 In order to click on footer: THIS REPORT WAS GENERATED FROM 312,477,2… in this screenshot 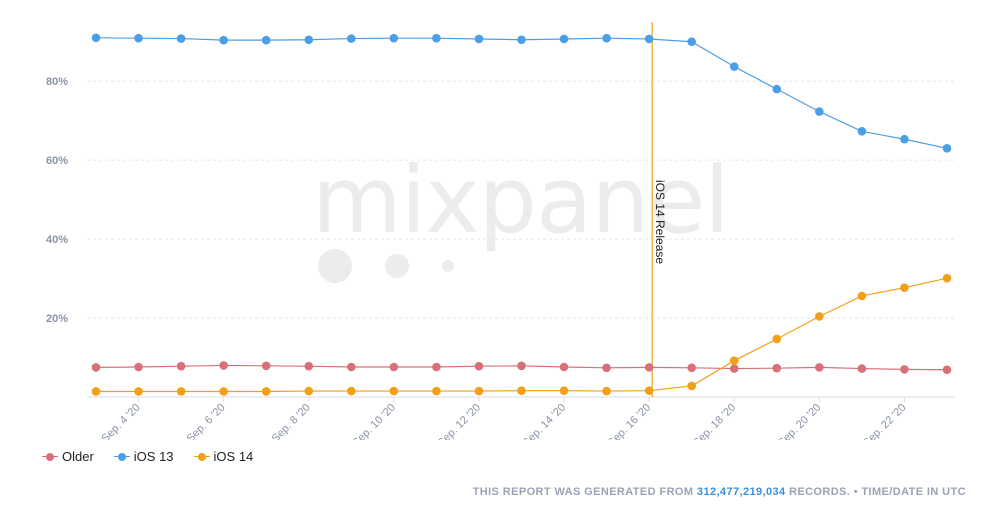, I will do `click(719, 492)`.